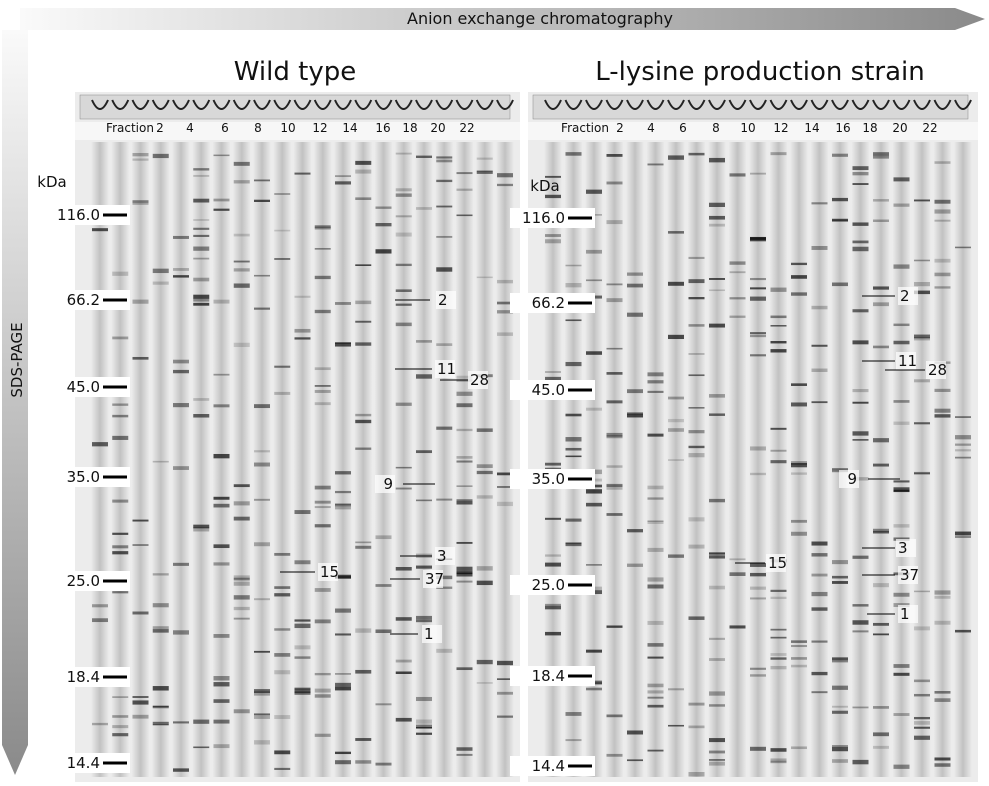 The image size is (989, 786). Describe the element at coordinates (443, 300) in the screenshot. I see `spot-label: 2` at that location.